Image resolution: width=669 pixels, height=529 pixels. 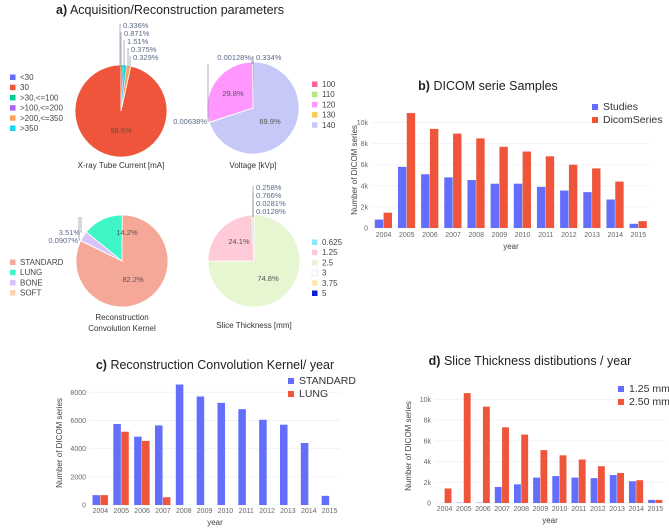 What do you see at coordinates (242, 457) in the screenshot?
I see `bar-c-standard-2011` at bounding box center [242, 457].